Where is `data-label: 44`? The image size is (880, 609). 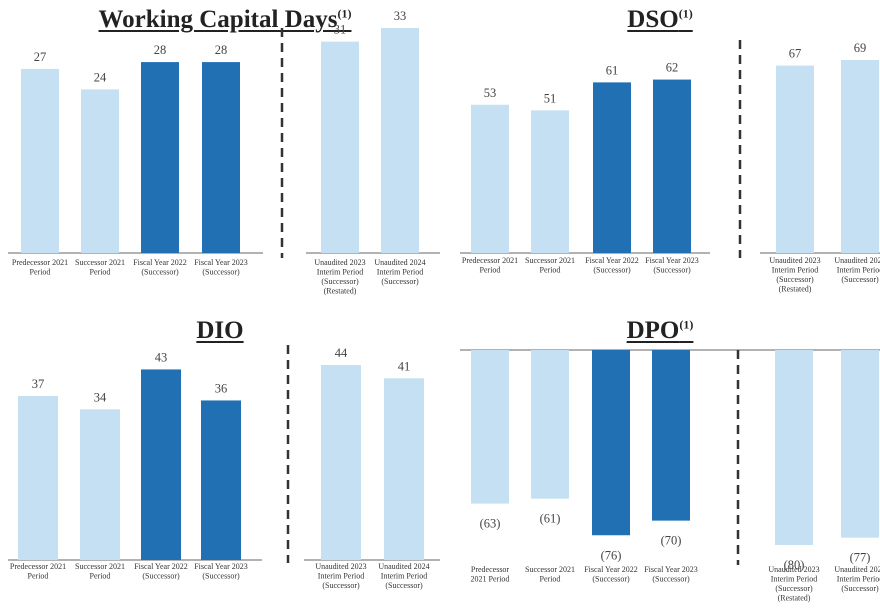
data-label: 44 is located at coordinates (341, 353).